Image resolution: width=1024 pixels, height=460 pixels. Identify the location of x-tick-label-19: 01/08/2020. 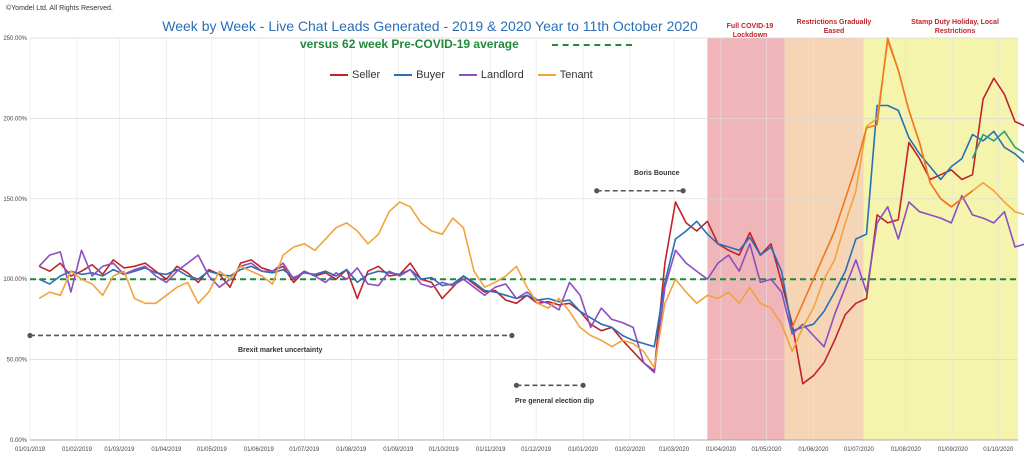
(906, 450).